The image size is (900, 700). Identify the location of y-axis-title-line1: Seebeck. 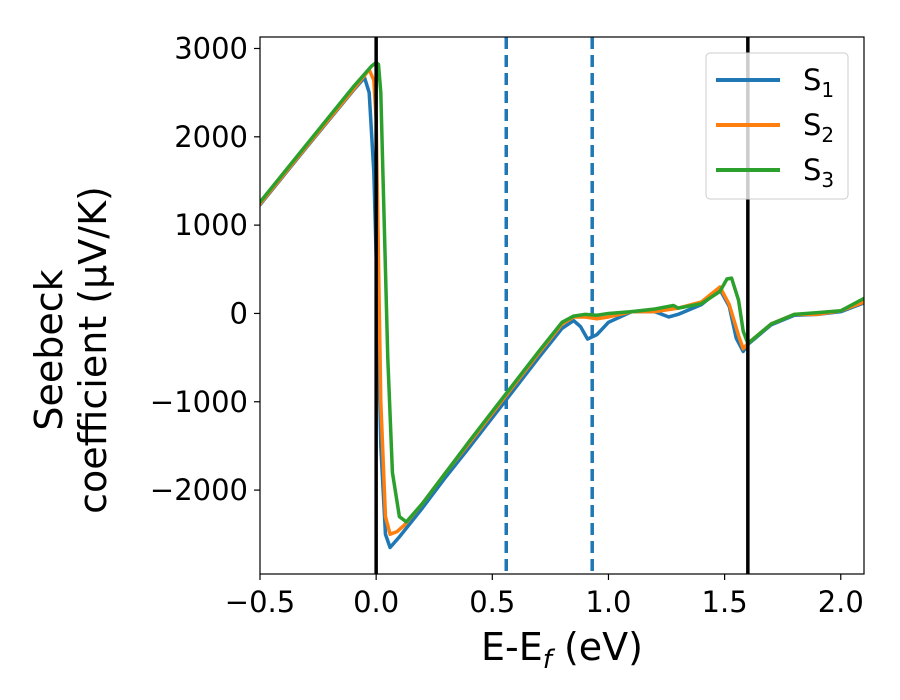
(49, 349).